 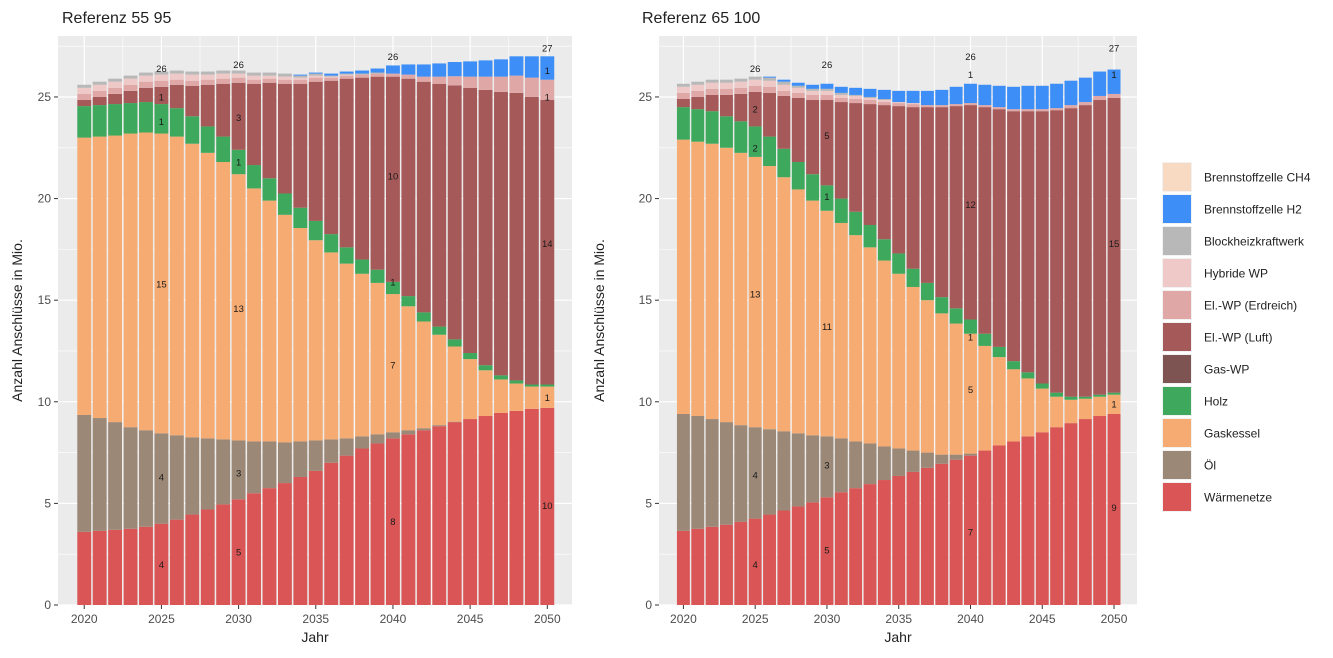 I want to click on legend-item: Gaskessel, so click(x=1211, y=433).